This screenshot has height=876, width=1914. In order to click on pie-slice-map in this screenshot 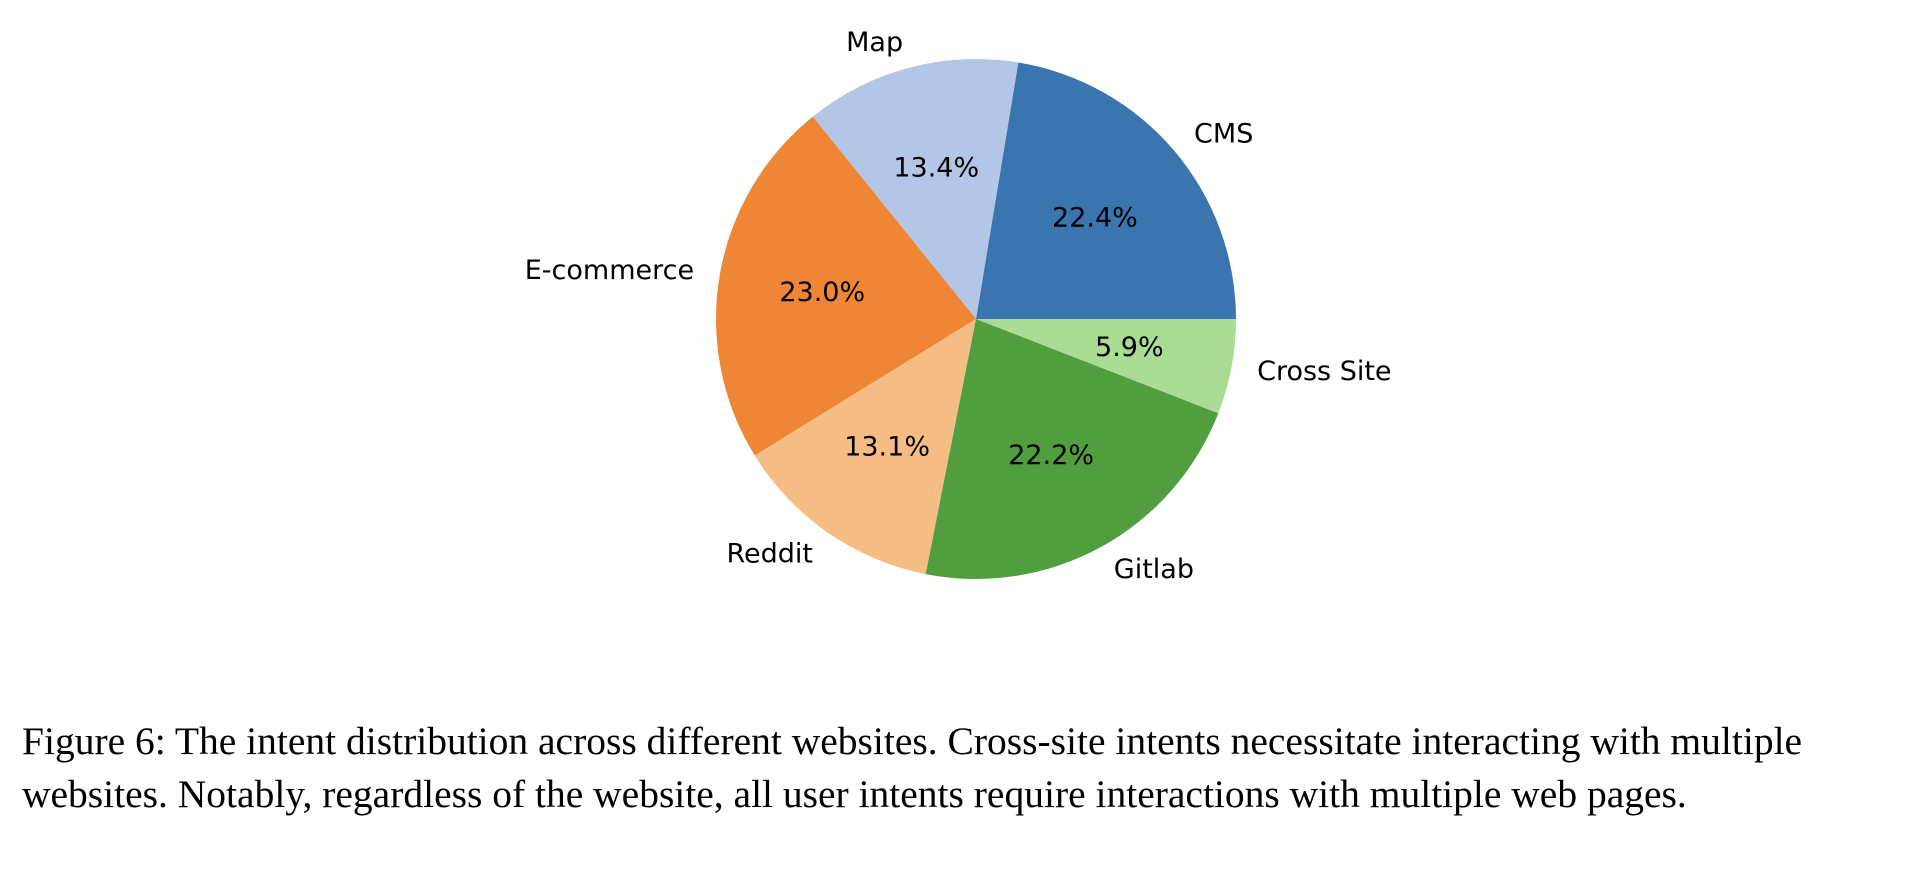, I will do `click(915, 188)`.